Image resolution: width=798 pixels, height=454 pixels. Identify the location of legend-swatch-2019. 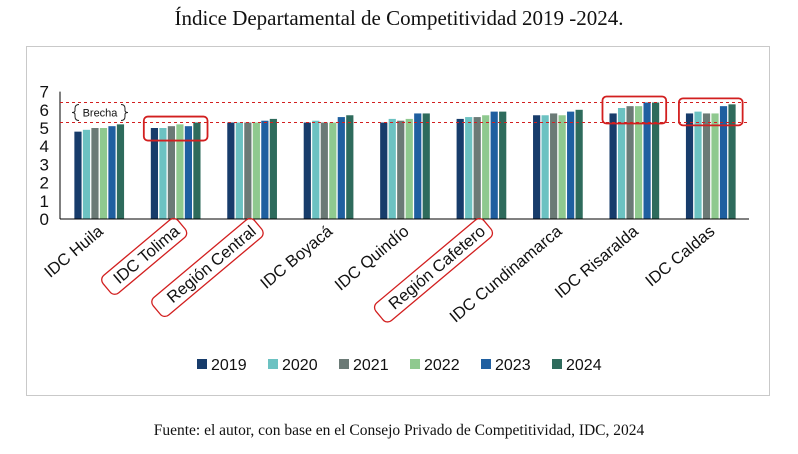
(202, 364).